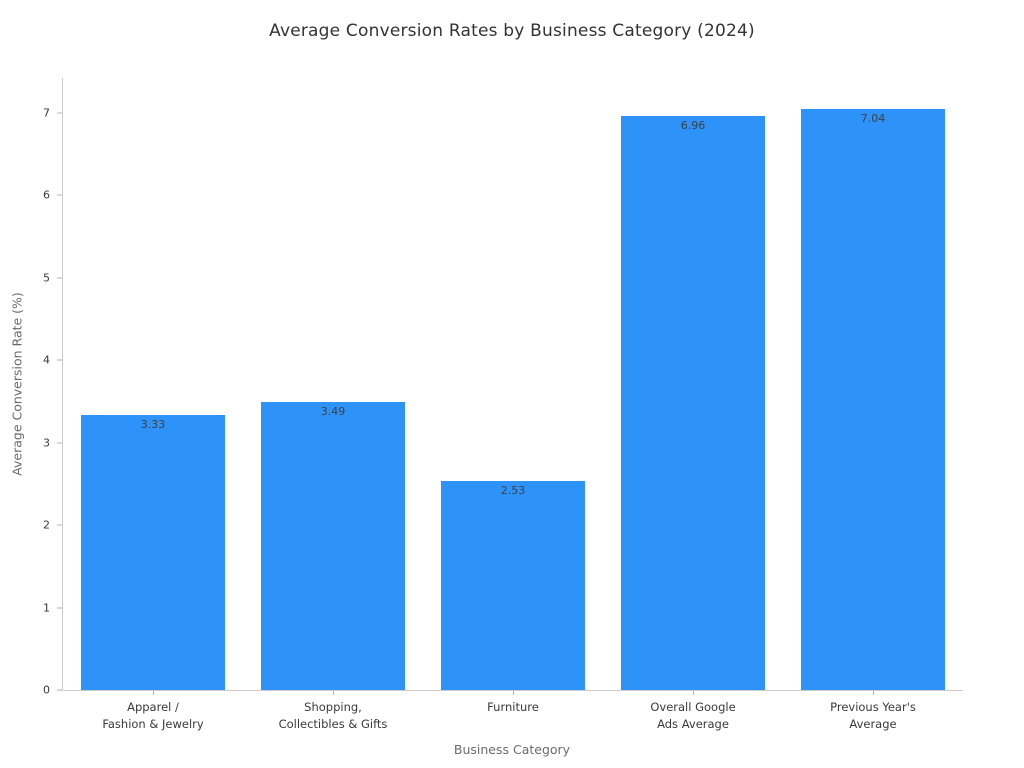  I want to click on bar: 2.53, so click(513, 585).